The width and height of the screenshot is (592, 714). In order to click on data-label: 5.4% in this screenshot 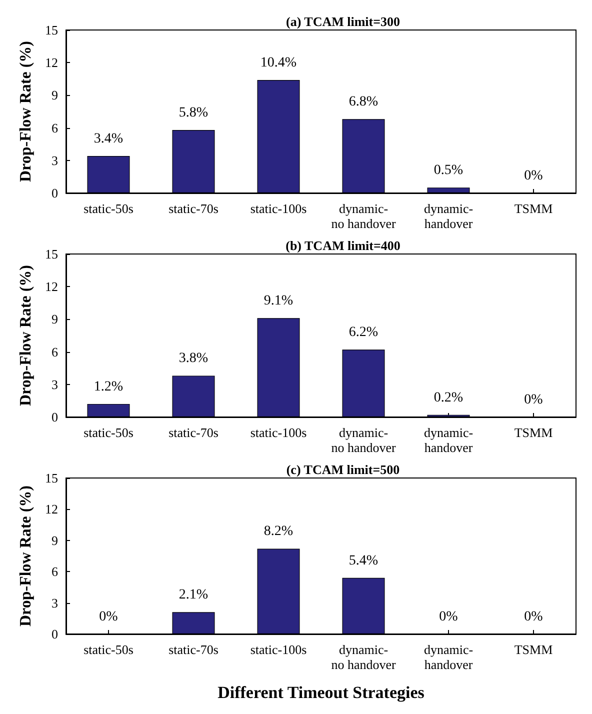, I will do `click(363, 560)`.